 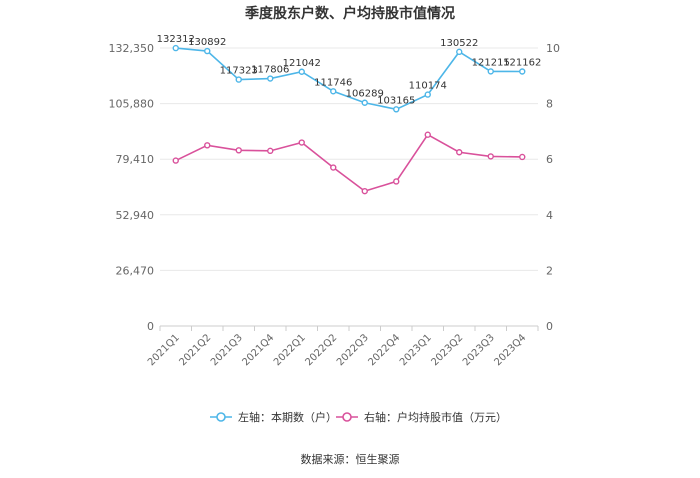 What do you see at coordinates (549, 270) in the screenshot?
I see `right-axis-tick-label: 2` at bounding box center [549, 270].